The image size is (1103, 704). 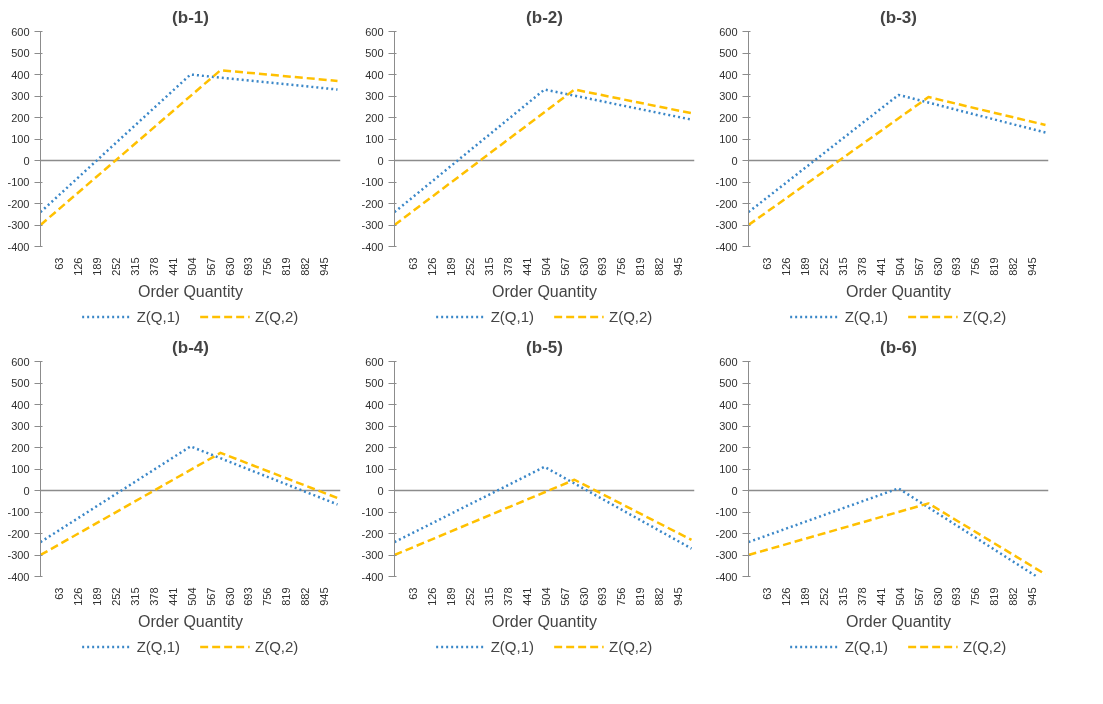 I want to click on chart-title: (b-4), so click(x=190, y=347).